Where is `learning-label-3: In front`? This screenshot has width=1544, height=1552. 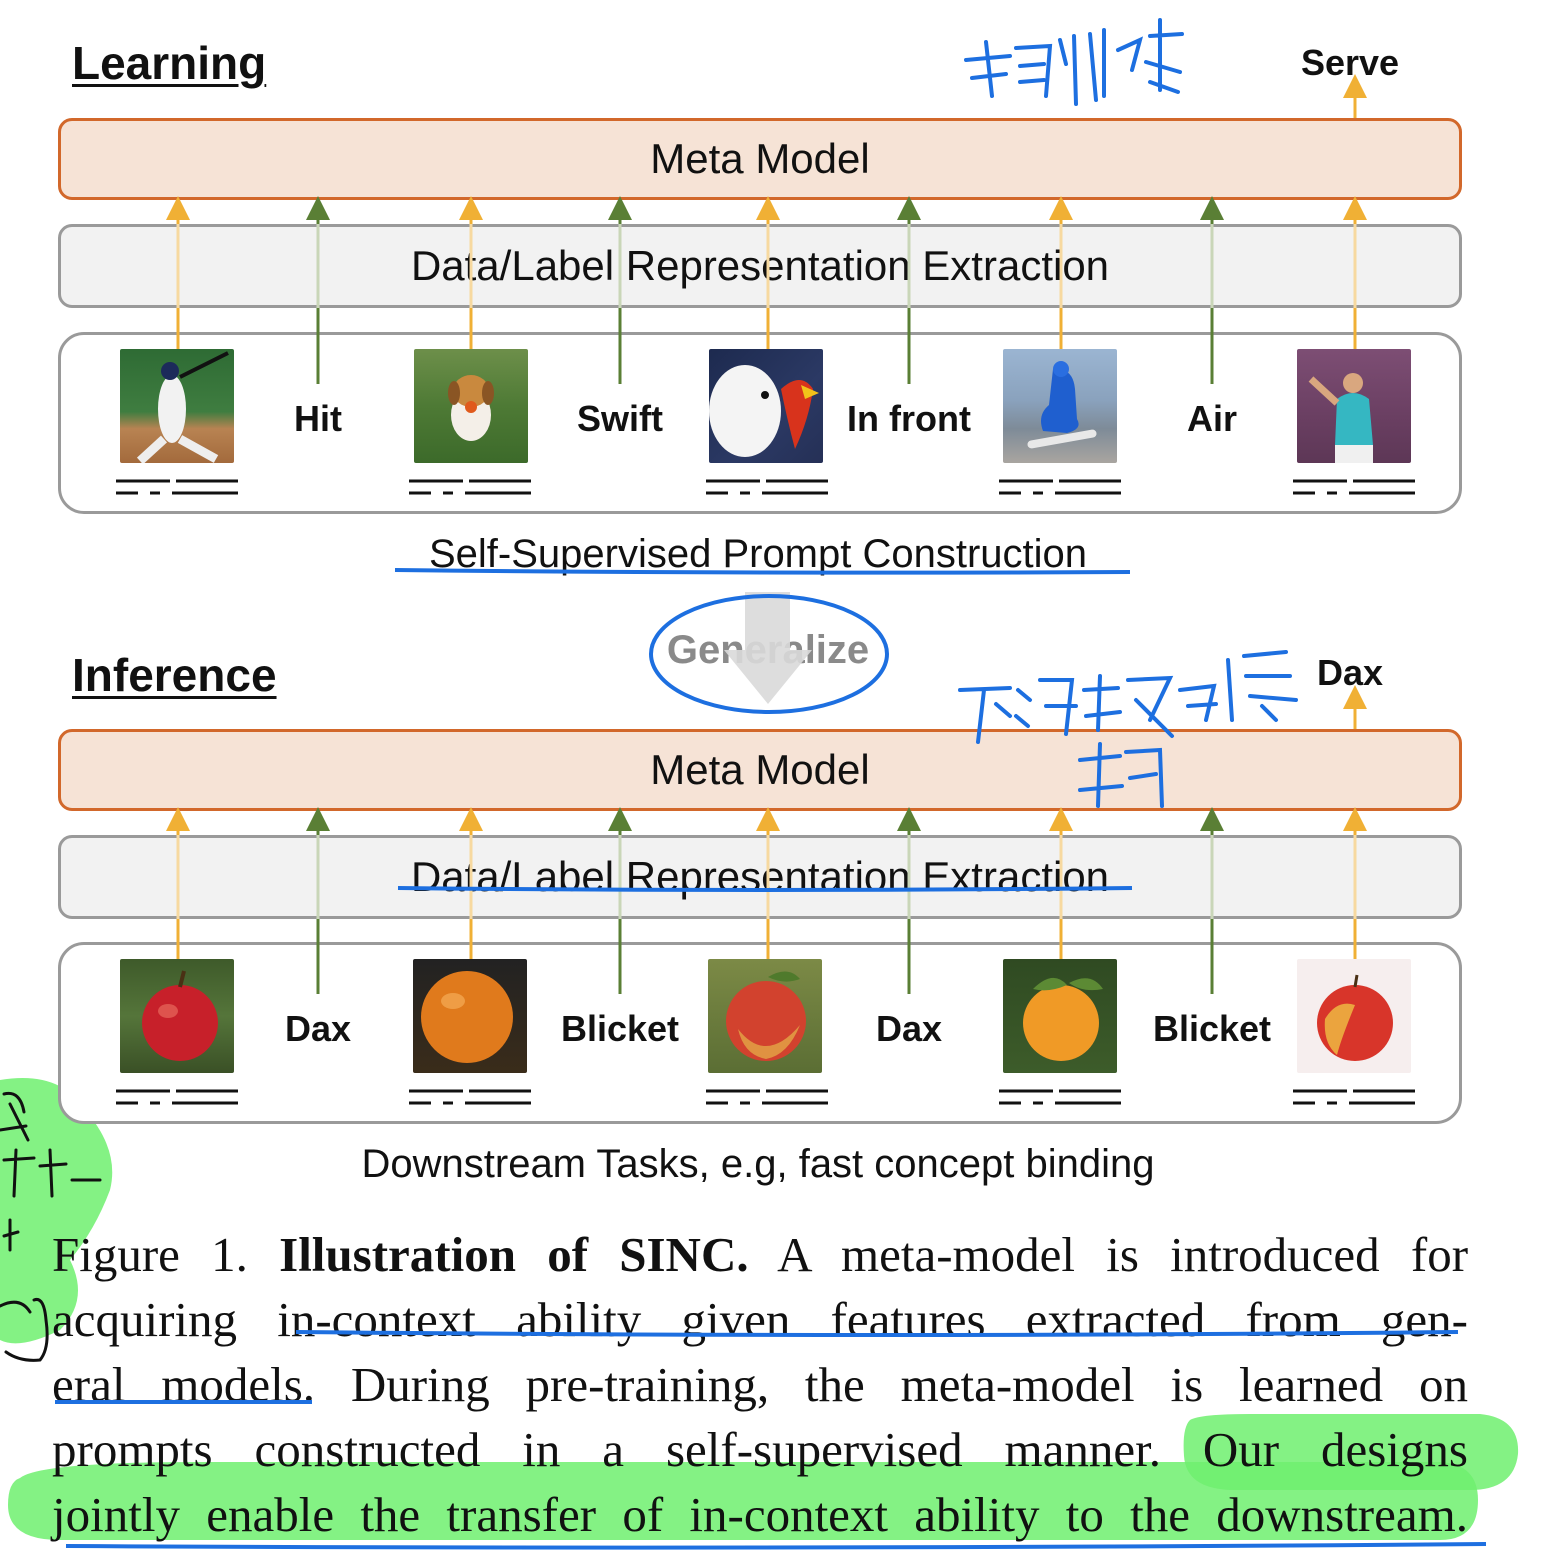
learning-label-3: In front is located at coordinates (909, 418).